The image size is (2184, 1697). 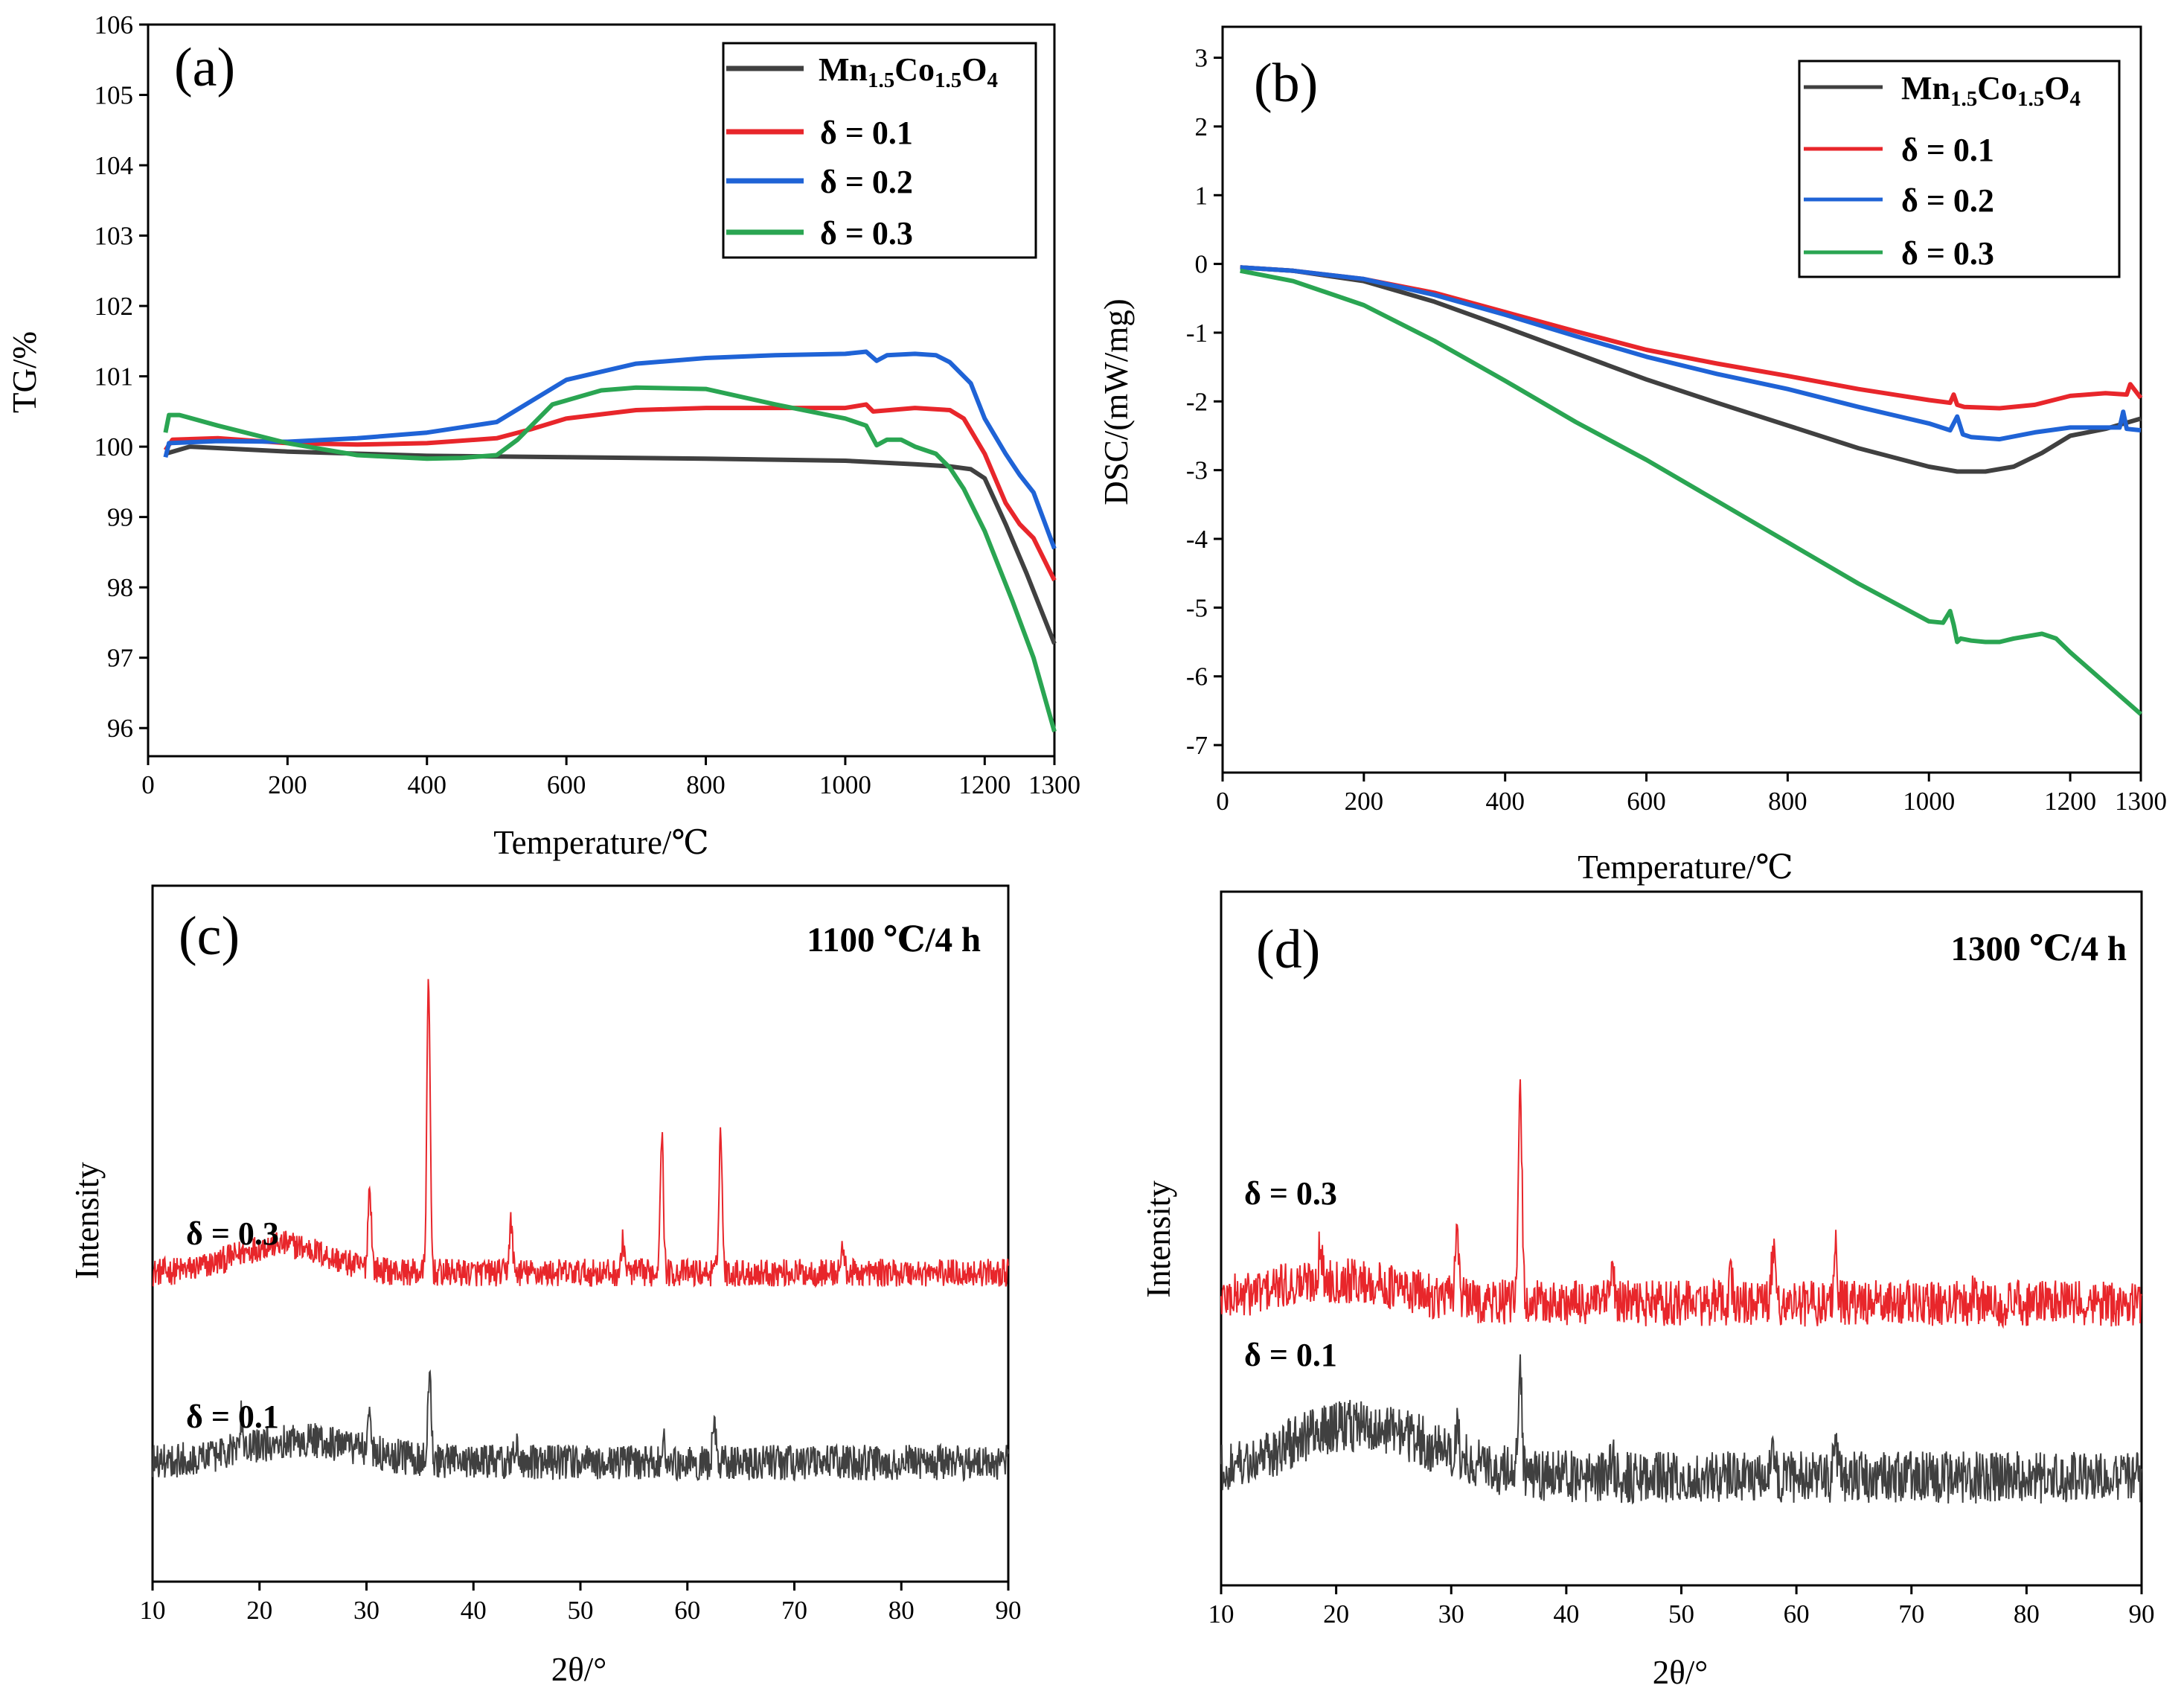 I want to click on panel-a-legend-label-3: δ = 0.3, so click(x=867, y=233).